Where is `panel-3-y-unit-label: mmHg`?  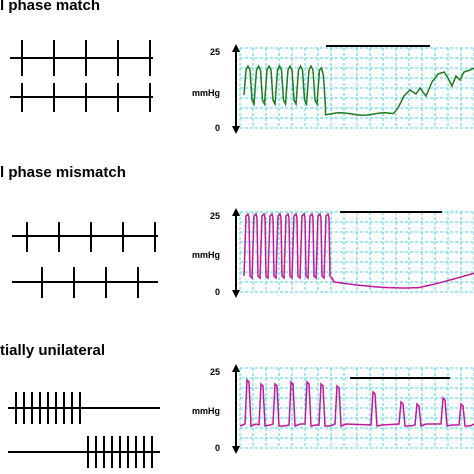 panel-3-y-unit-label: mmHg is located at coordinates (206, 411).